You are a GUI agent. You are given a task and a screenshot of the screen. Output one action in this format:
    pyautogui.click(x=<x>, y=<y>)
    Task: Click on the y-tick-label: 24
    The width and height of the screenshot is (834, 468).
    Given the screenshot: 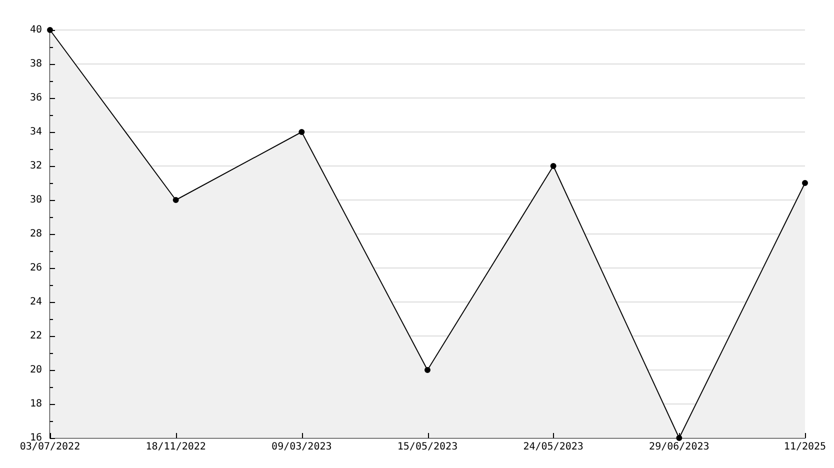 What is the action you would take?
    pyautogui.click(x=36, y=302)
    